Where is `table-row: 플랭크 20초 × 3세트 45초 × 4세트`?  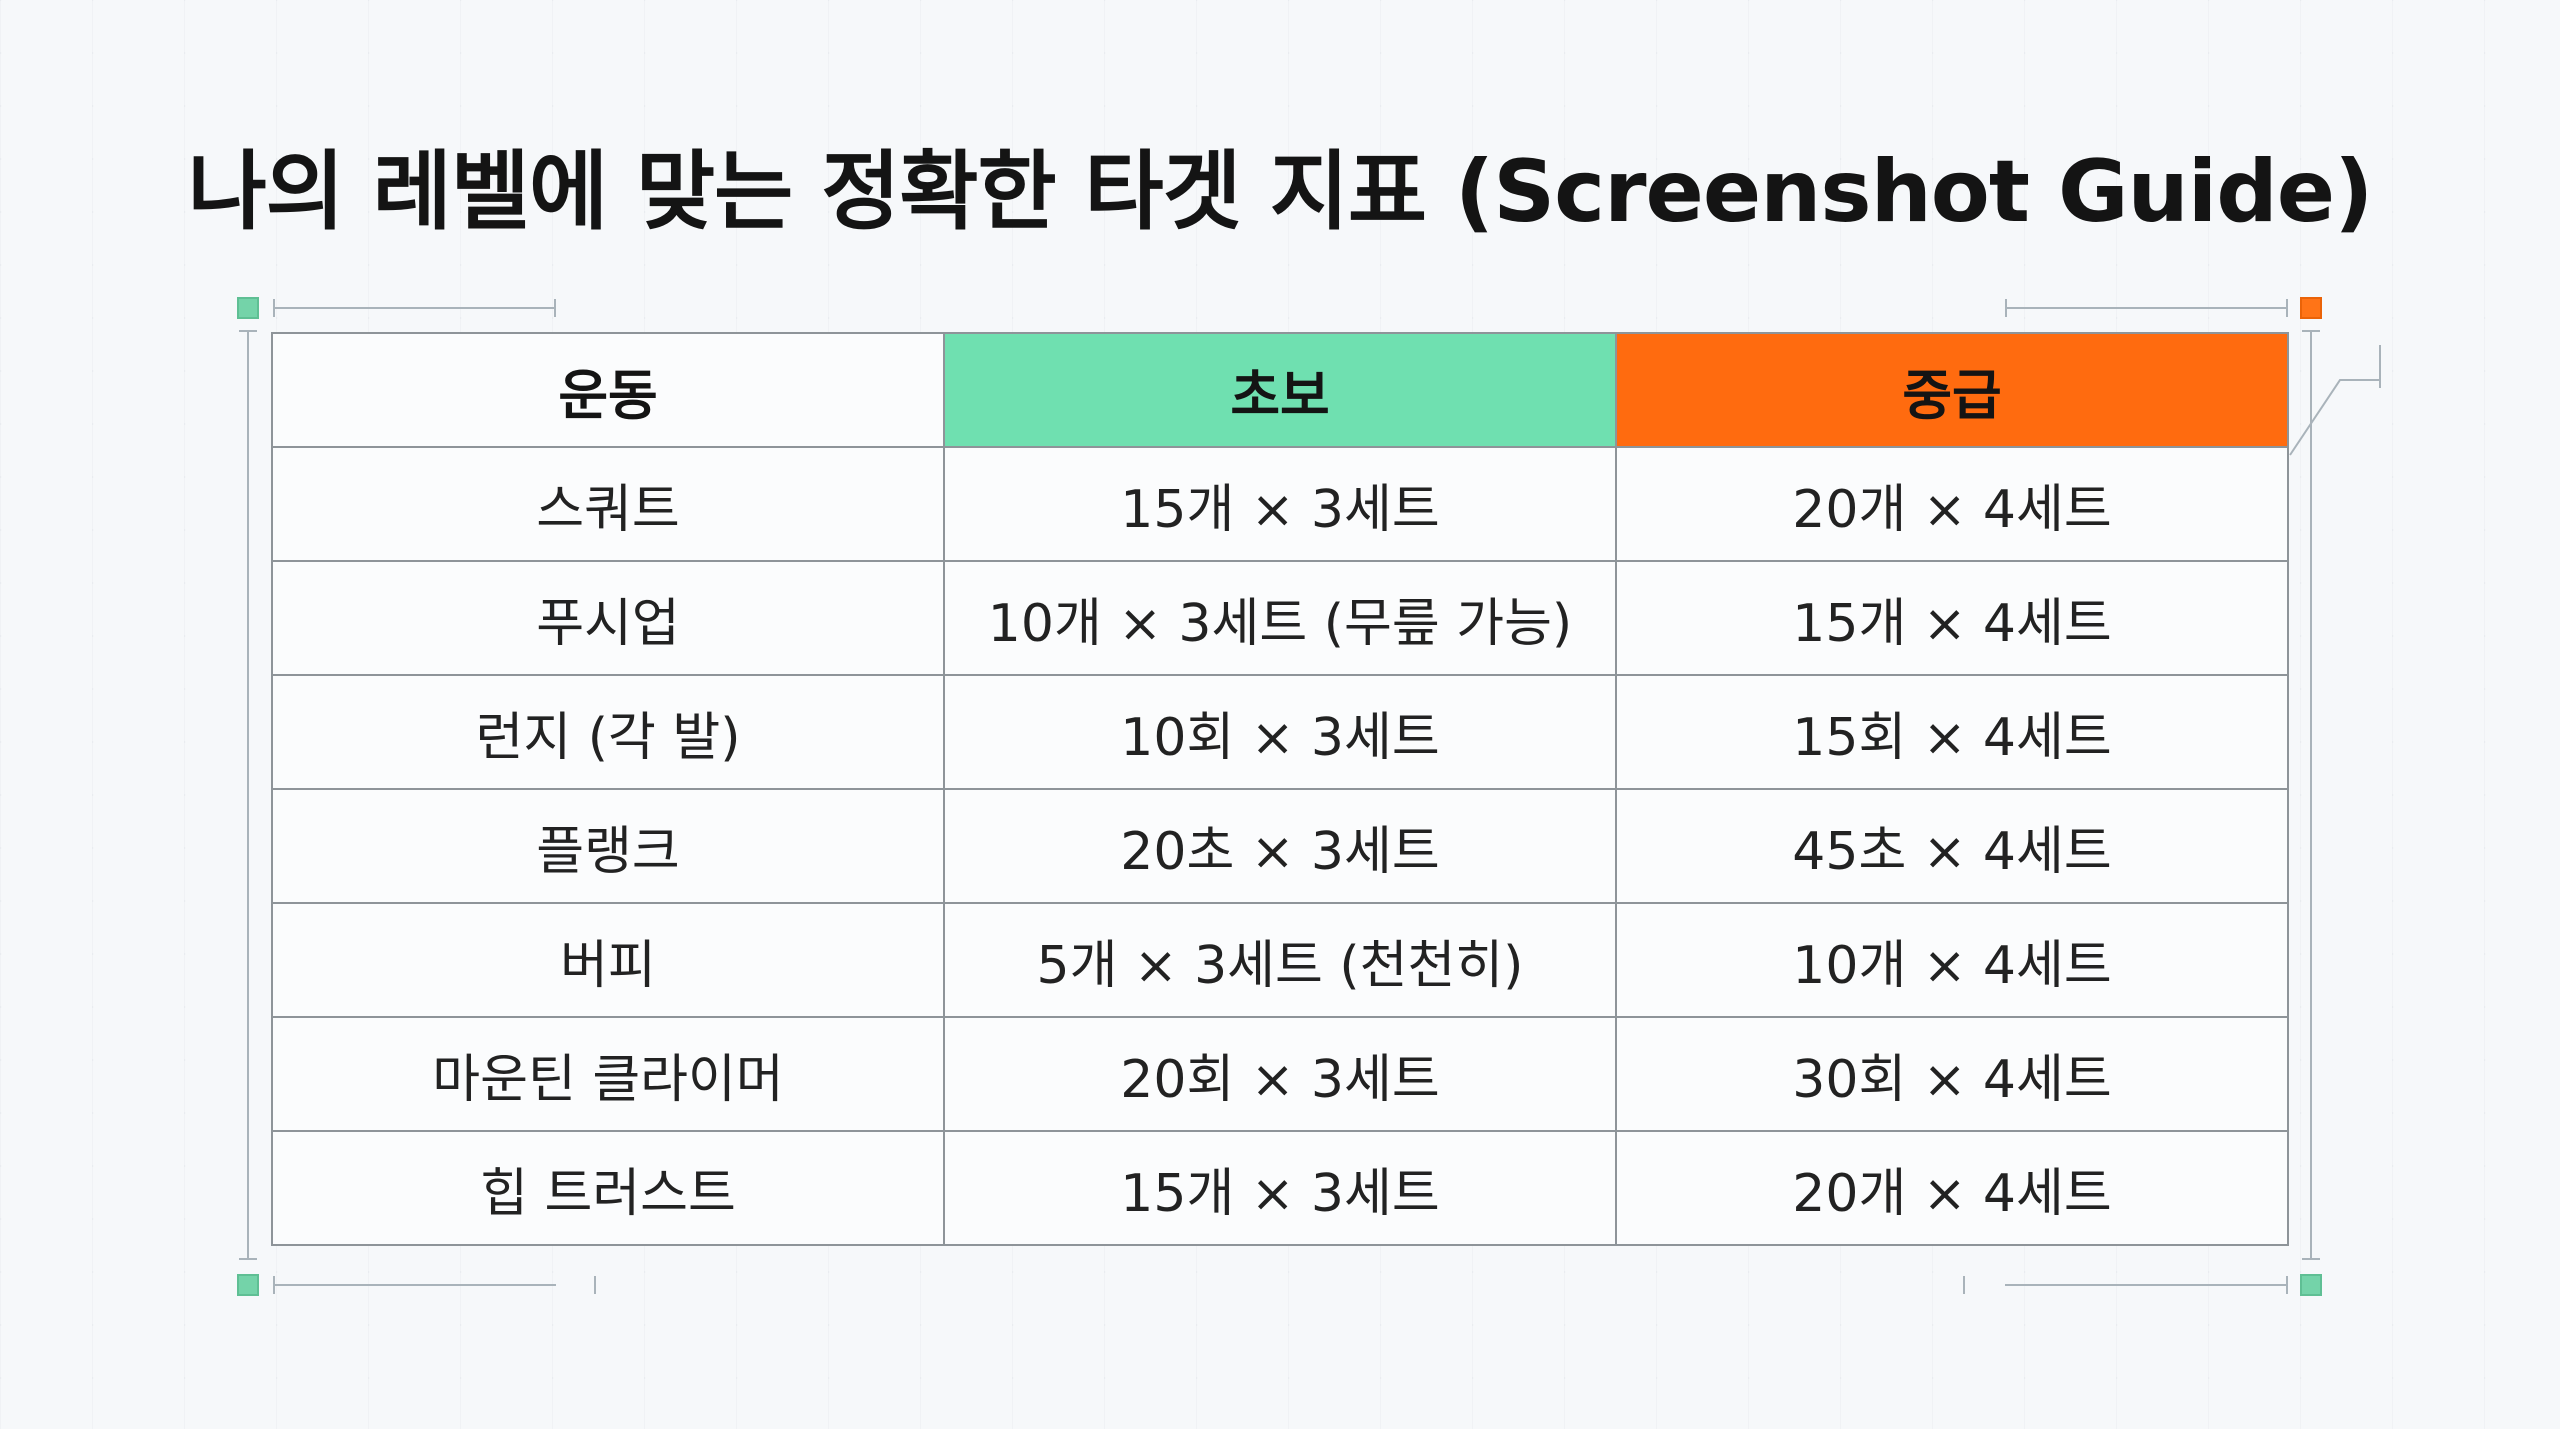 table-row: 플랭크 20초 × 3세트 45초 × 4세트 is located at coordinates (1280, 846).